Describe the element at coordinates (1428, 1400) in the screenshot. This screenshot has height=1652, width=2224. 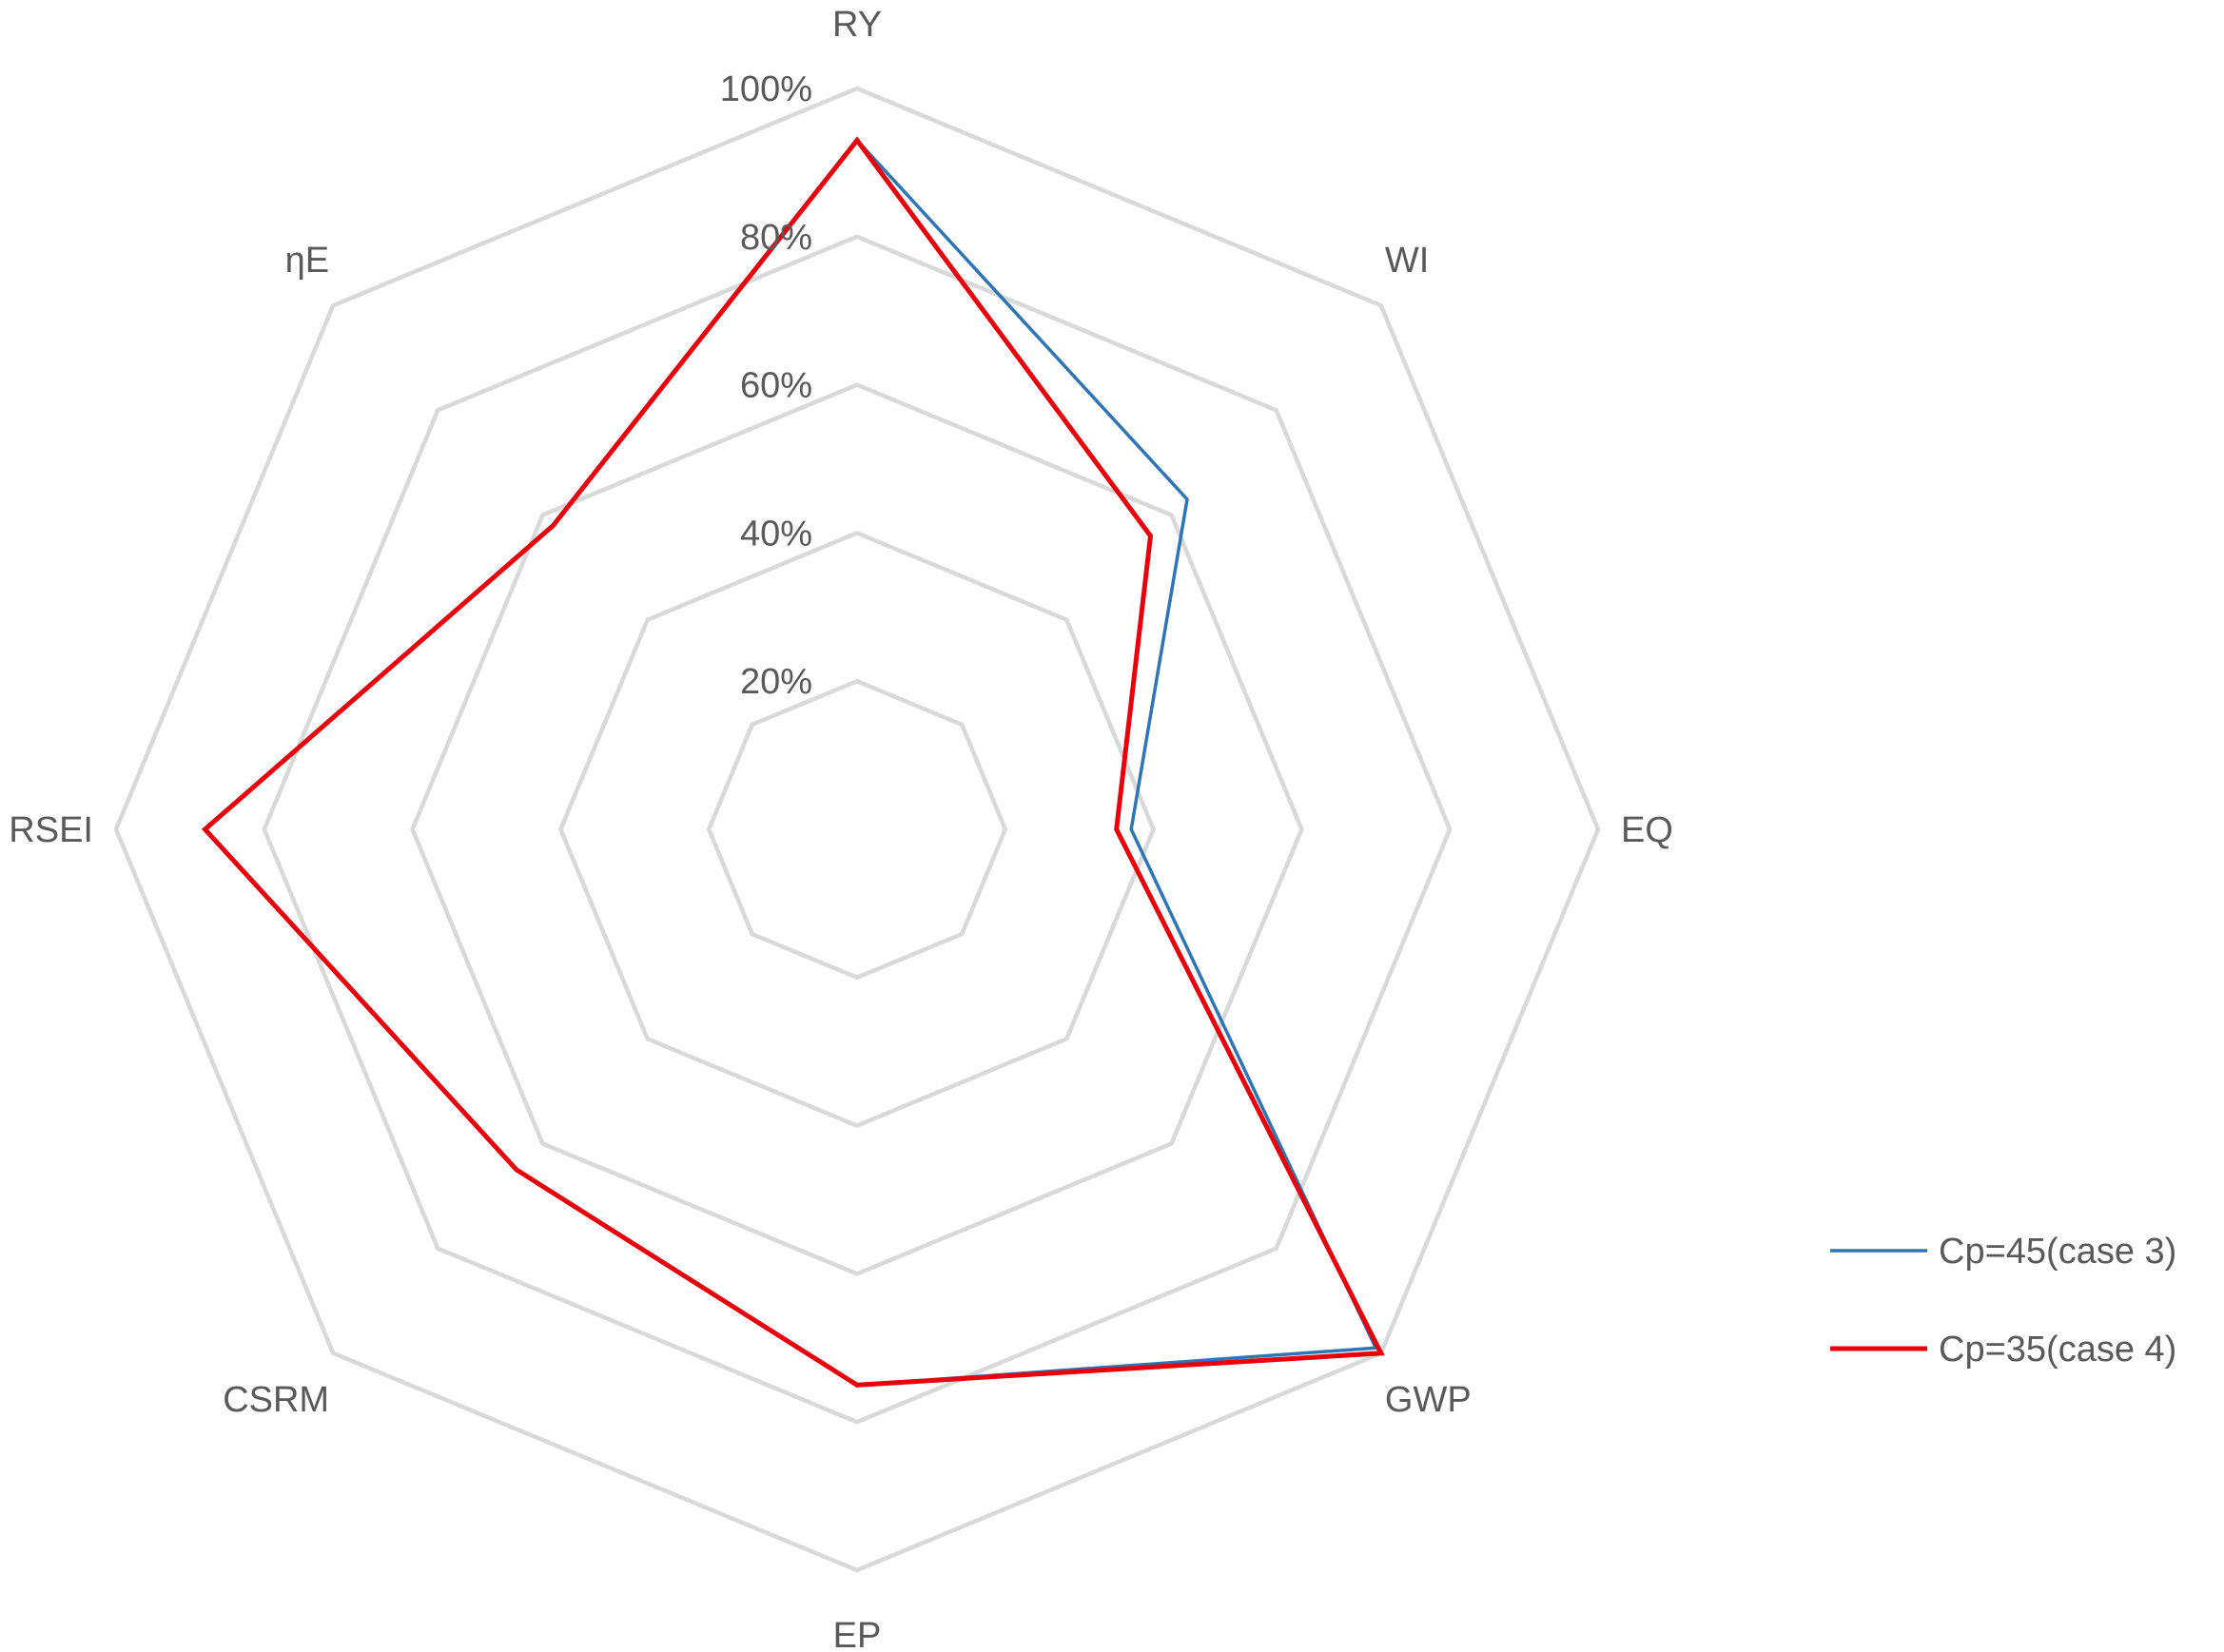
I see `axis-label-gwp: GWP` at that location.